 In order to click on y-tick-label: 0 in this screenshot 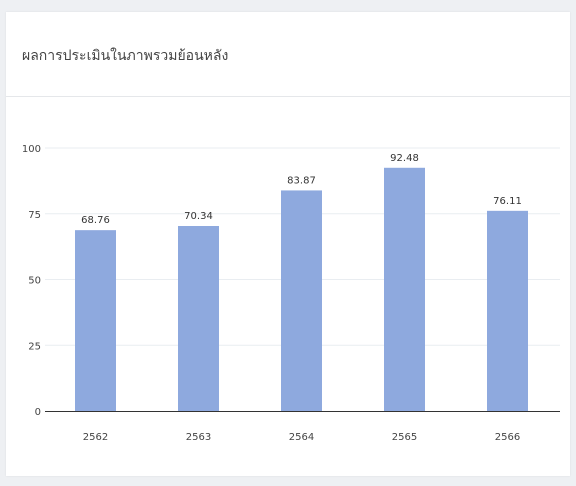, I will do `click(38, 412)`.